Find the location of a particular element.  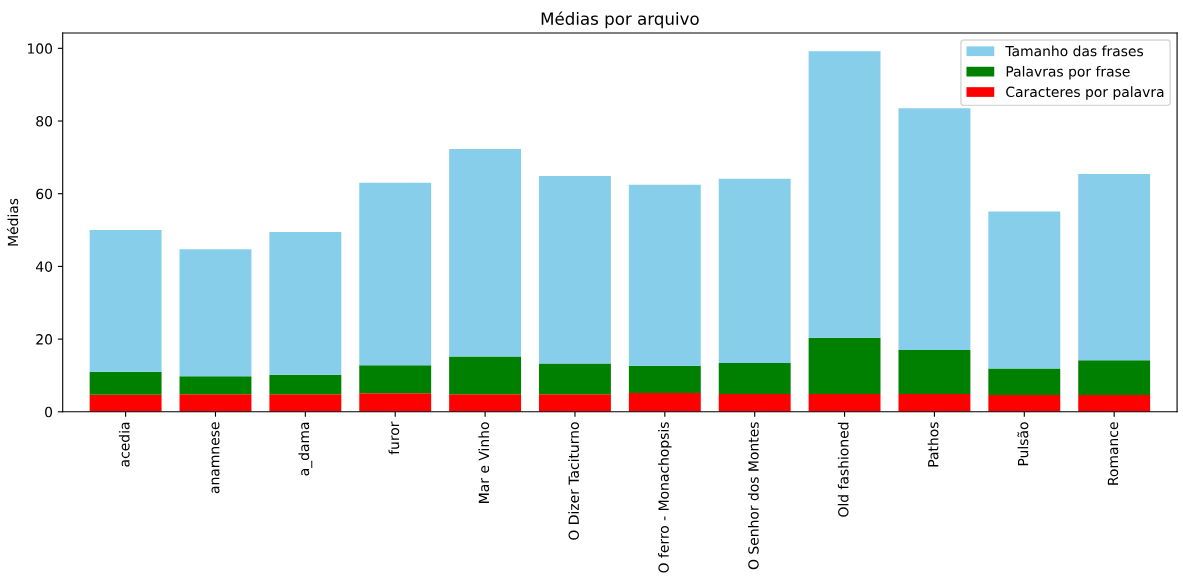

x-tick-label: Pathos is located at coordinates (933, 444).